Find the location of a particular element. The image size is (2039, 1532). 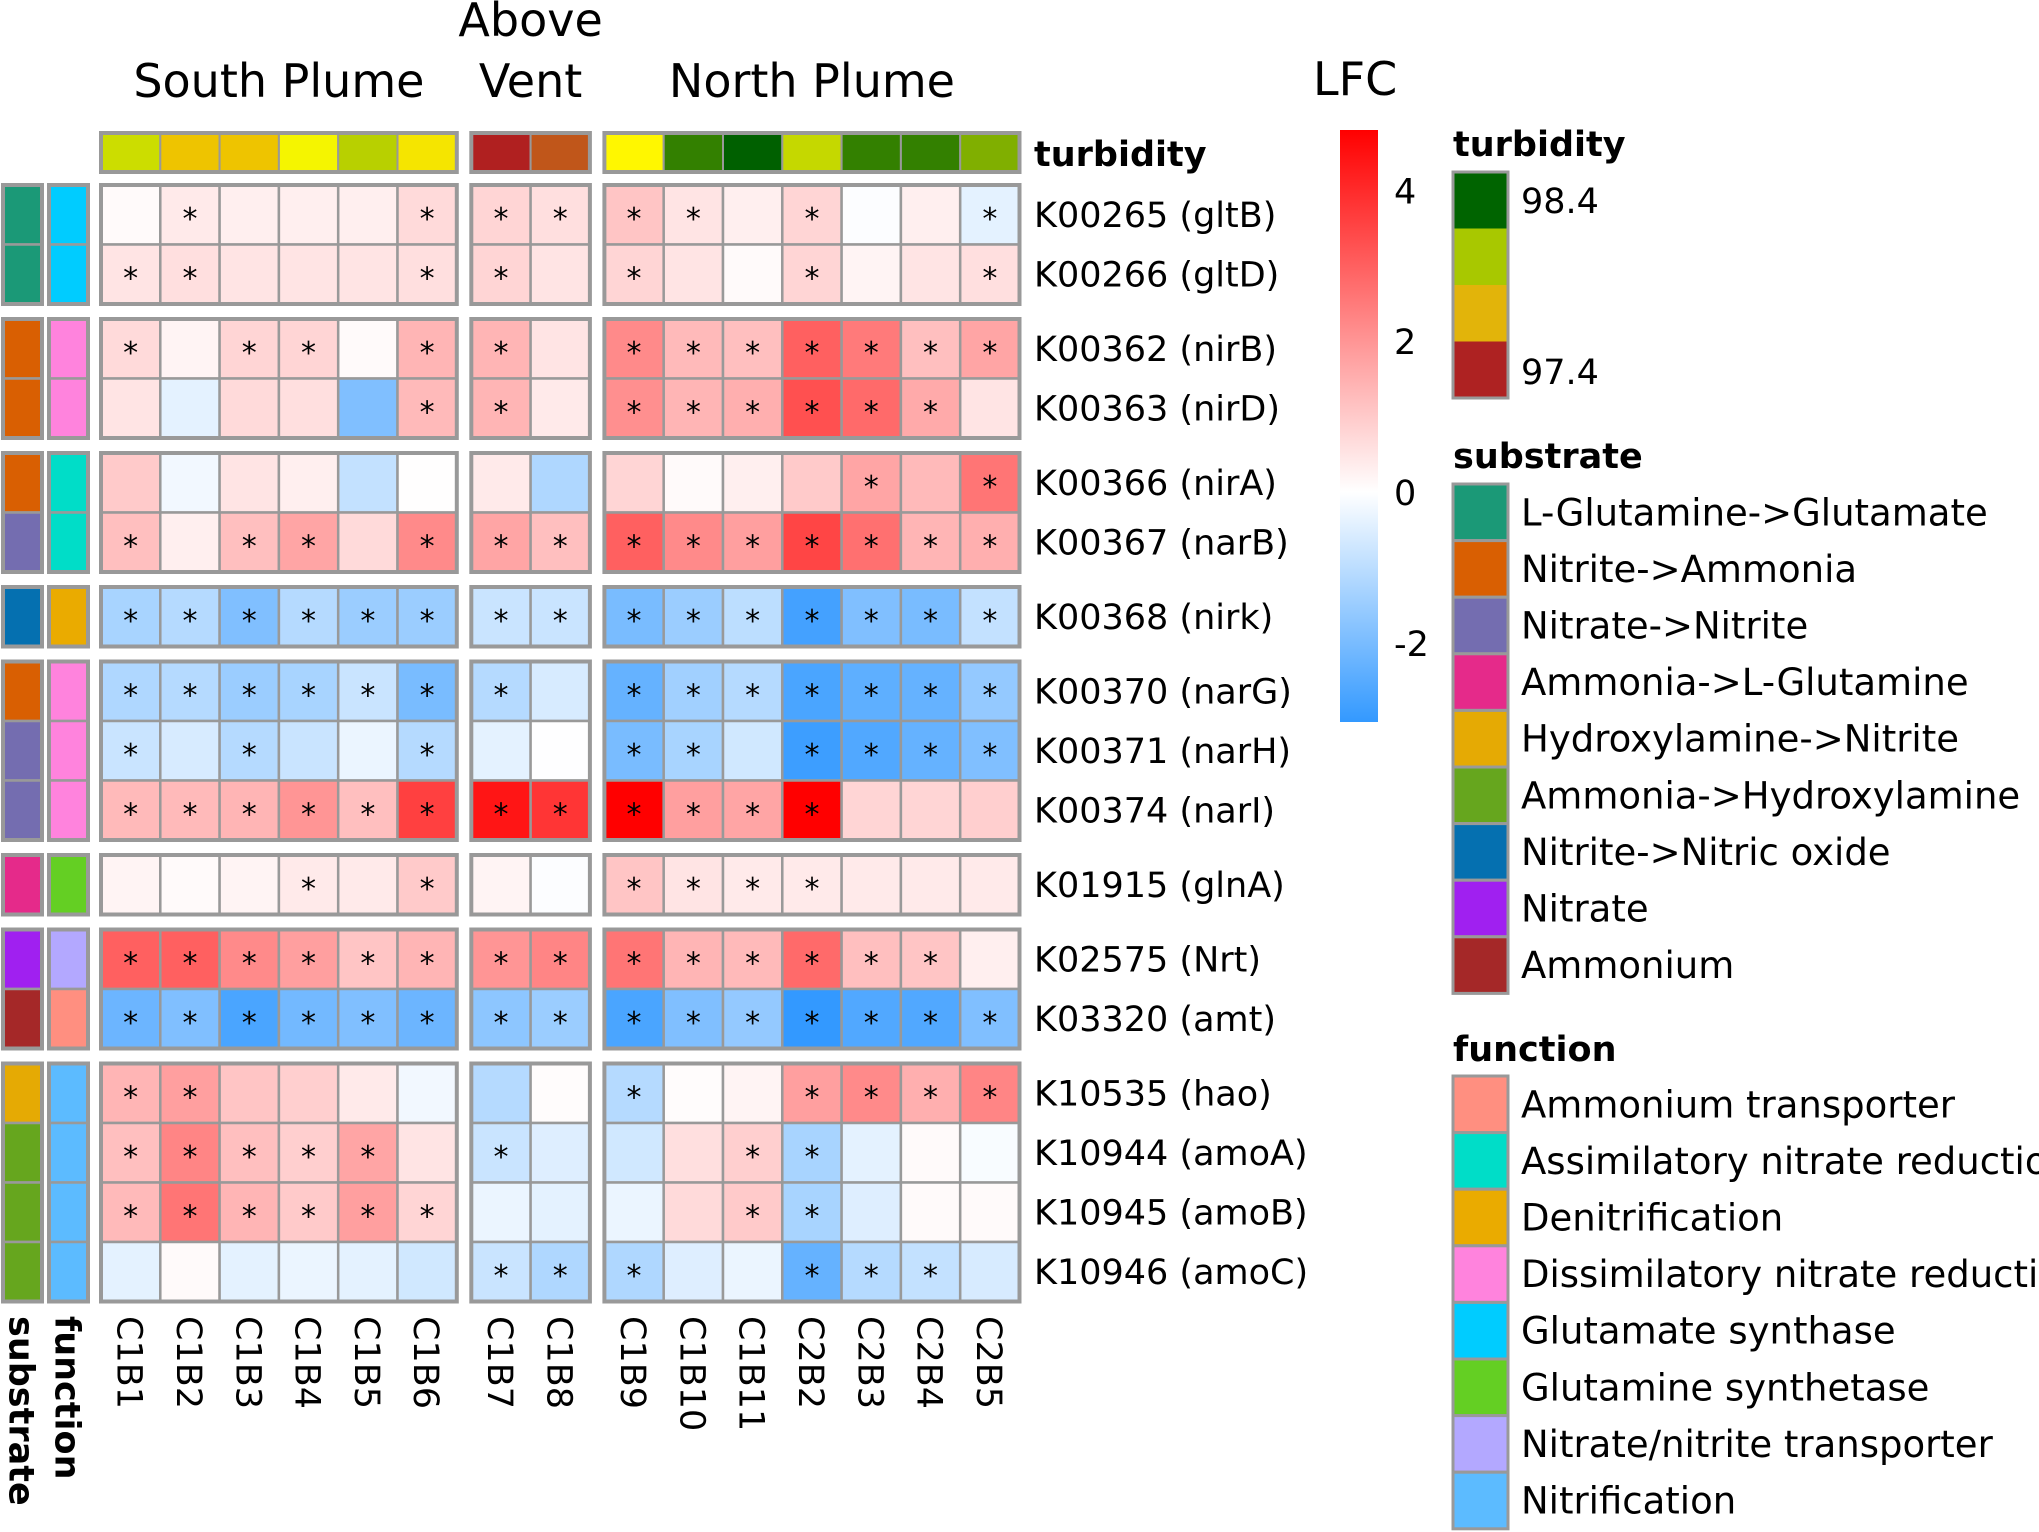

function-legend-label: Nitrate/nitrite transporter is located at coordinates (1757, 1444).